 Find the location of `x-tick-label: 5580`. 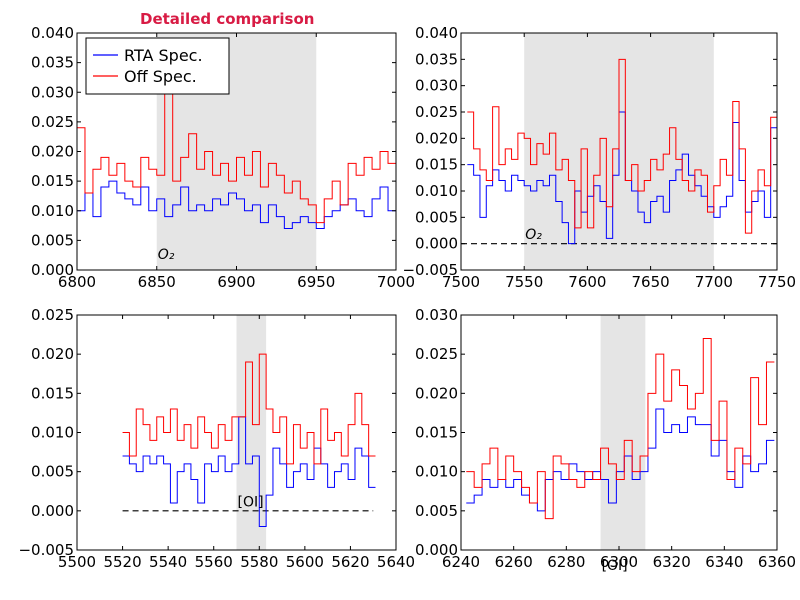

x-tick-label: 5580 is located at coordinates (259, 562).